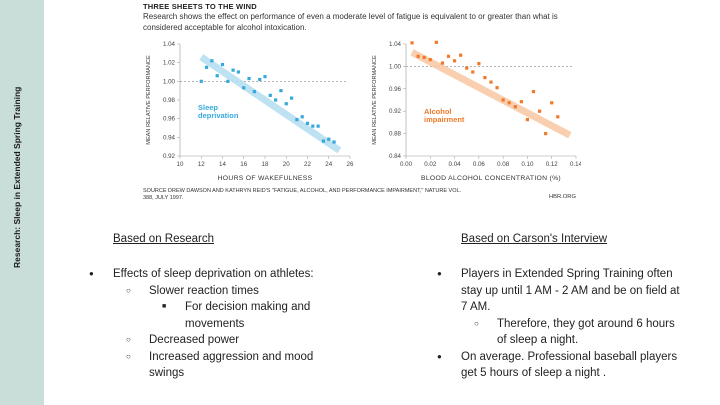  Describe the element at coordinates (491, 178) in the screenshot. I see `x-axis-label: BLOOD ALCOHOL CONCENTRATION (%)` at that location.